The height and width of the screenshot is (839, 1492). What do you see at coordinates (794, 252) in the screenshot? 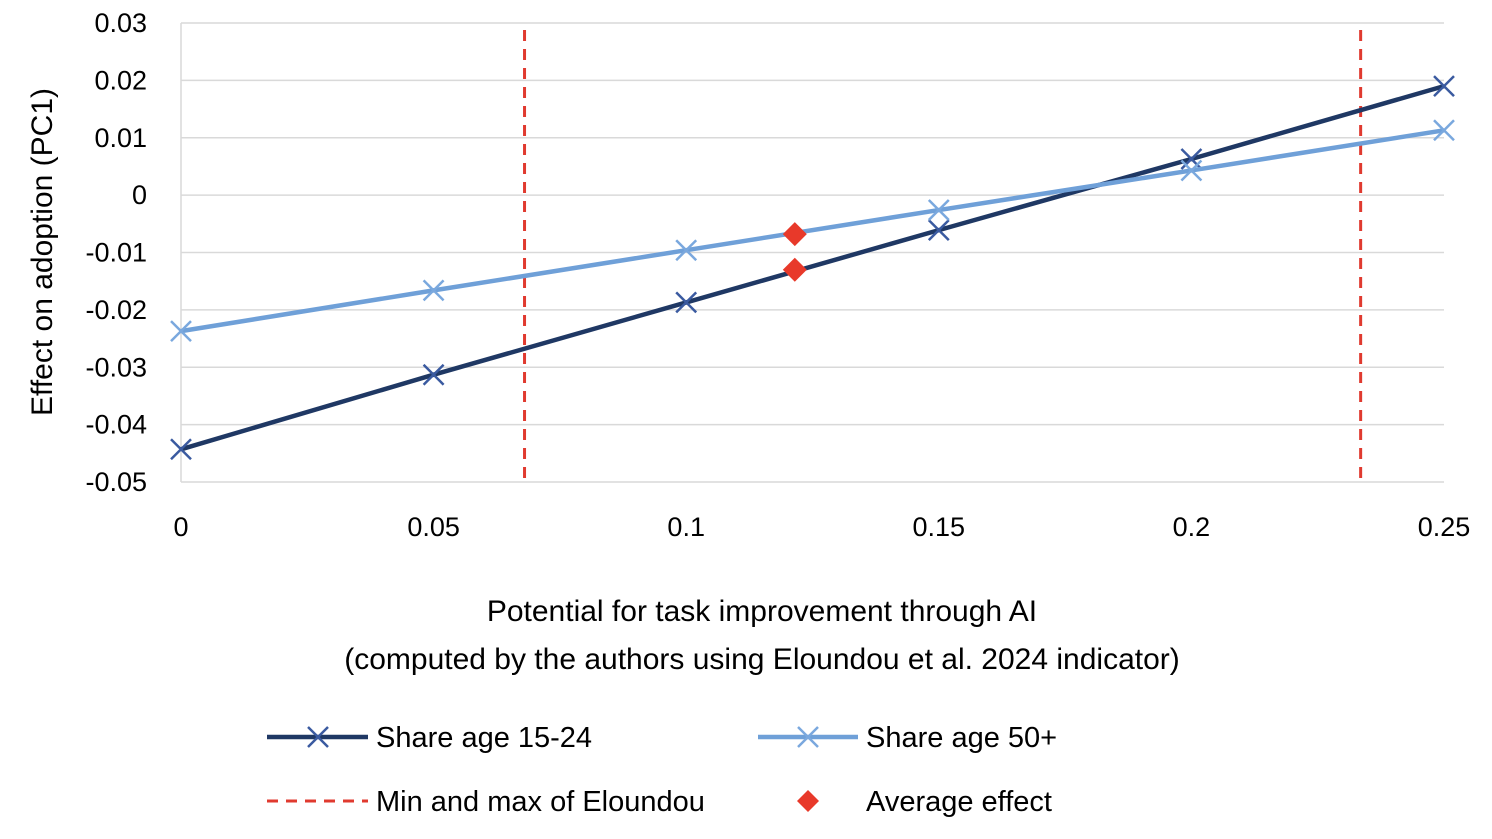
I see `average-effect-markers` at bounding box center [794, 252].